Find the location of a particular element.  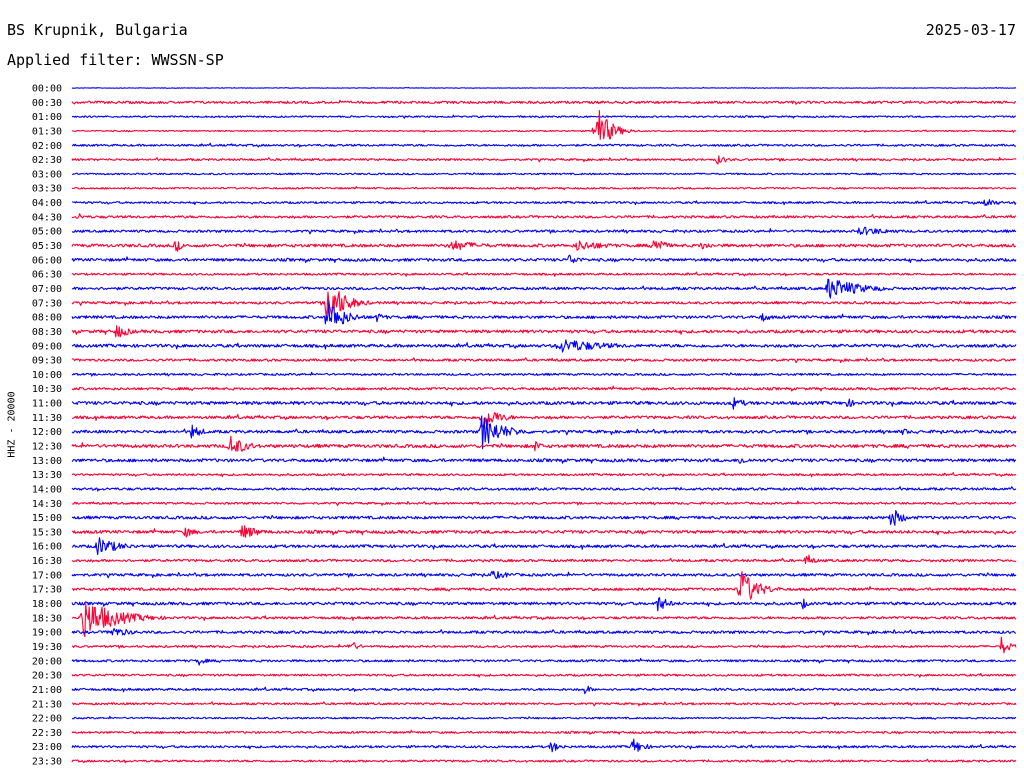

trace-time-label: 02:30 is located at coordinates (47, 160).